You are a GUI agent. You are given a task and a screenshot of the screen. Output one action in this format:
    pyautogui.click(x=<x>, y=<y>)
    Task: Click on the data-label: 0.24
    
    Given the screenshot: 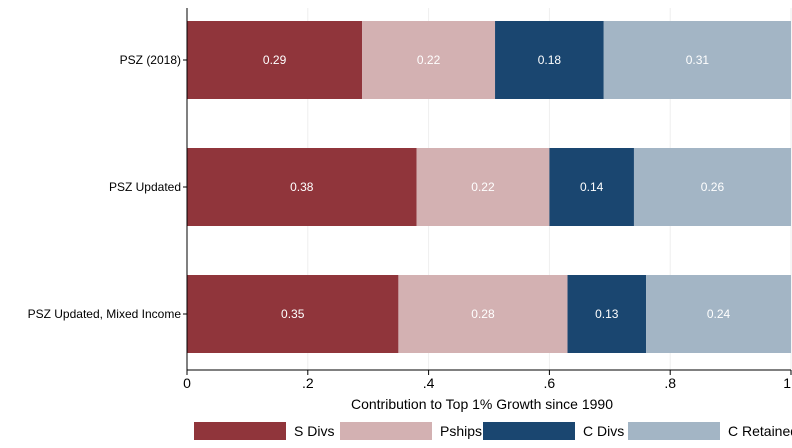 What is the action you would take?
    pyautogui.click(x=719, y=314)
    